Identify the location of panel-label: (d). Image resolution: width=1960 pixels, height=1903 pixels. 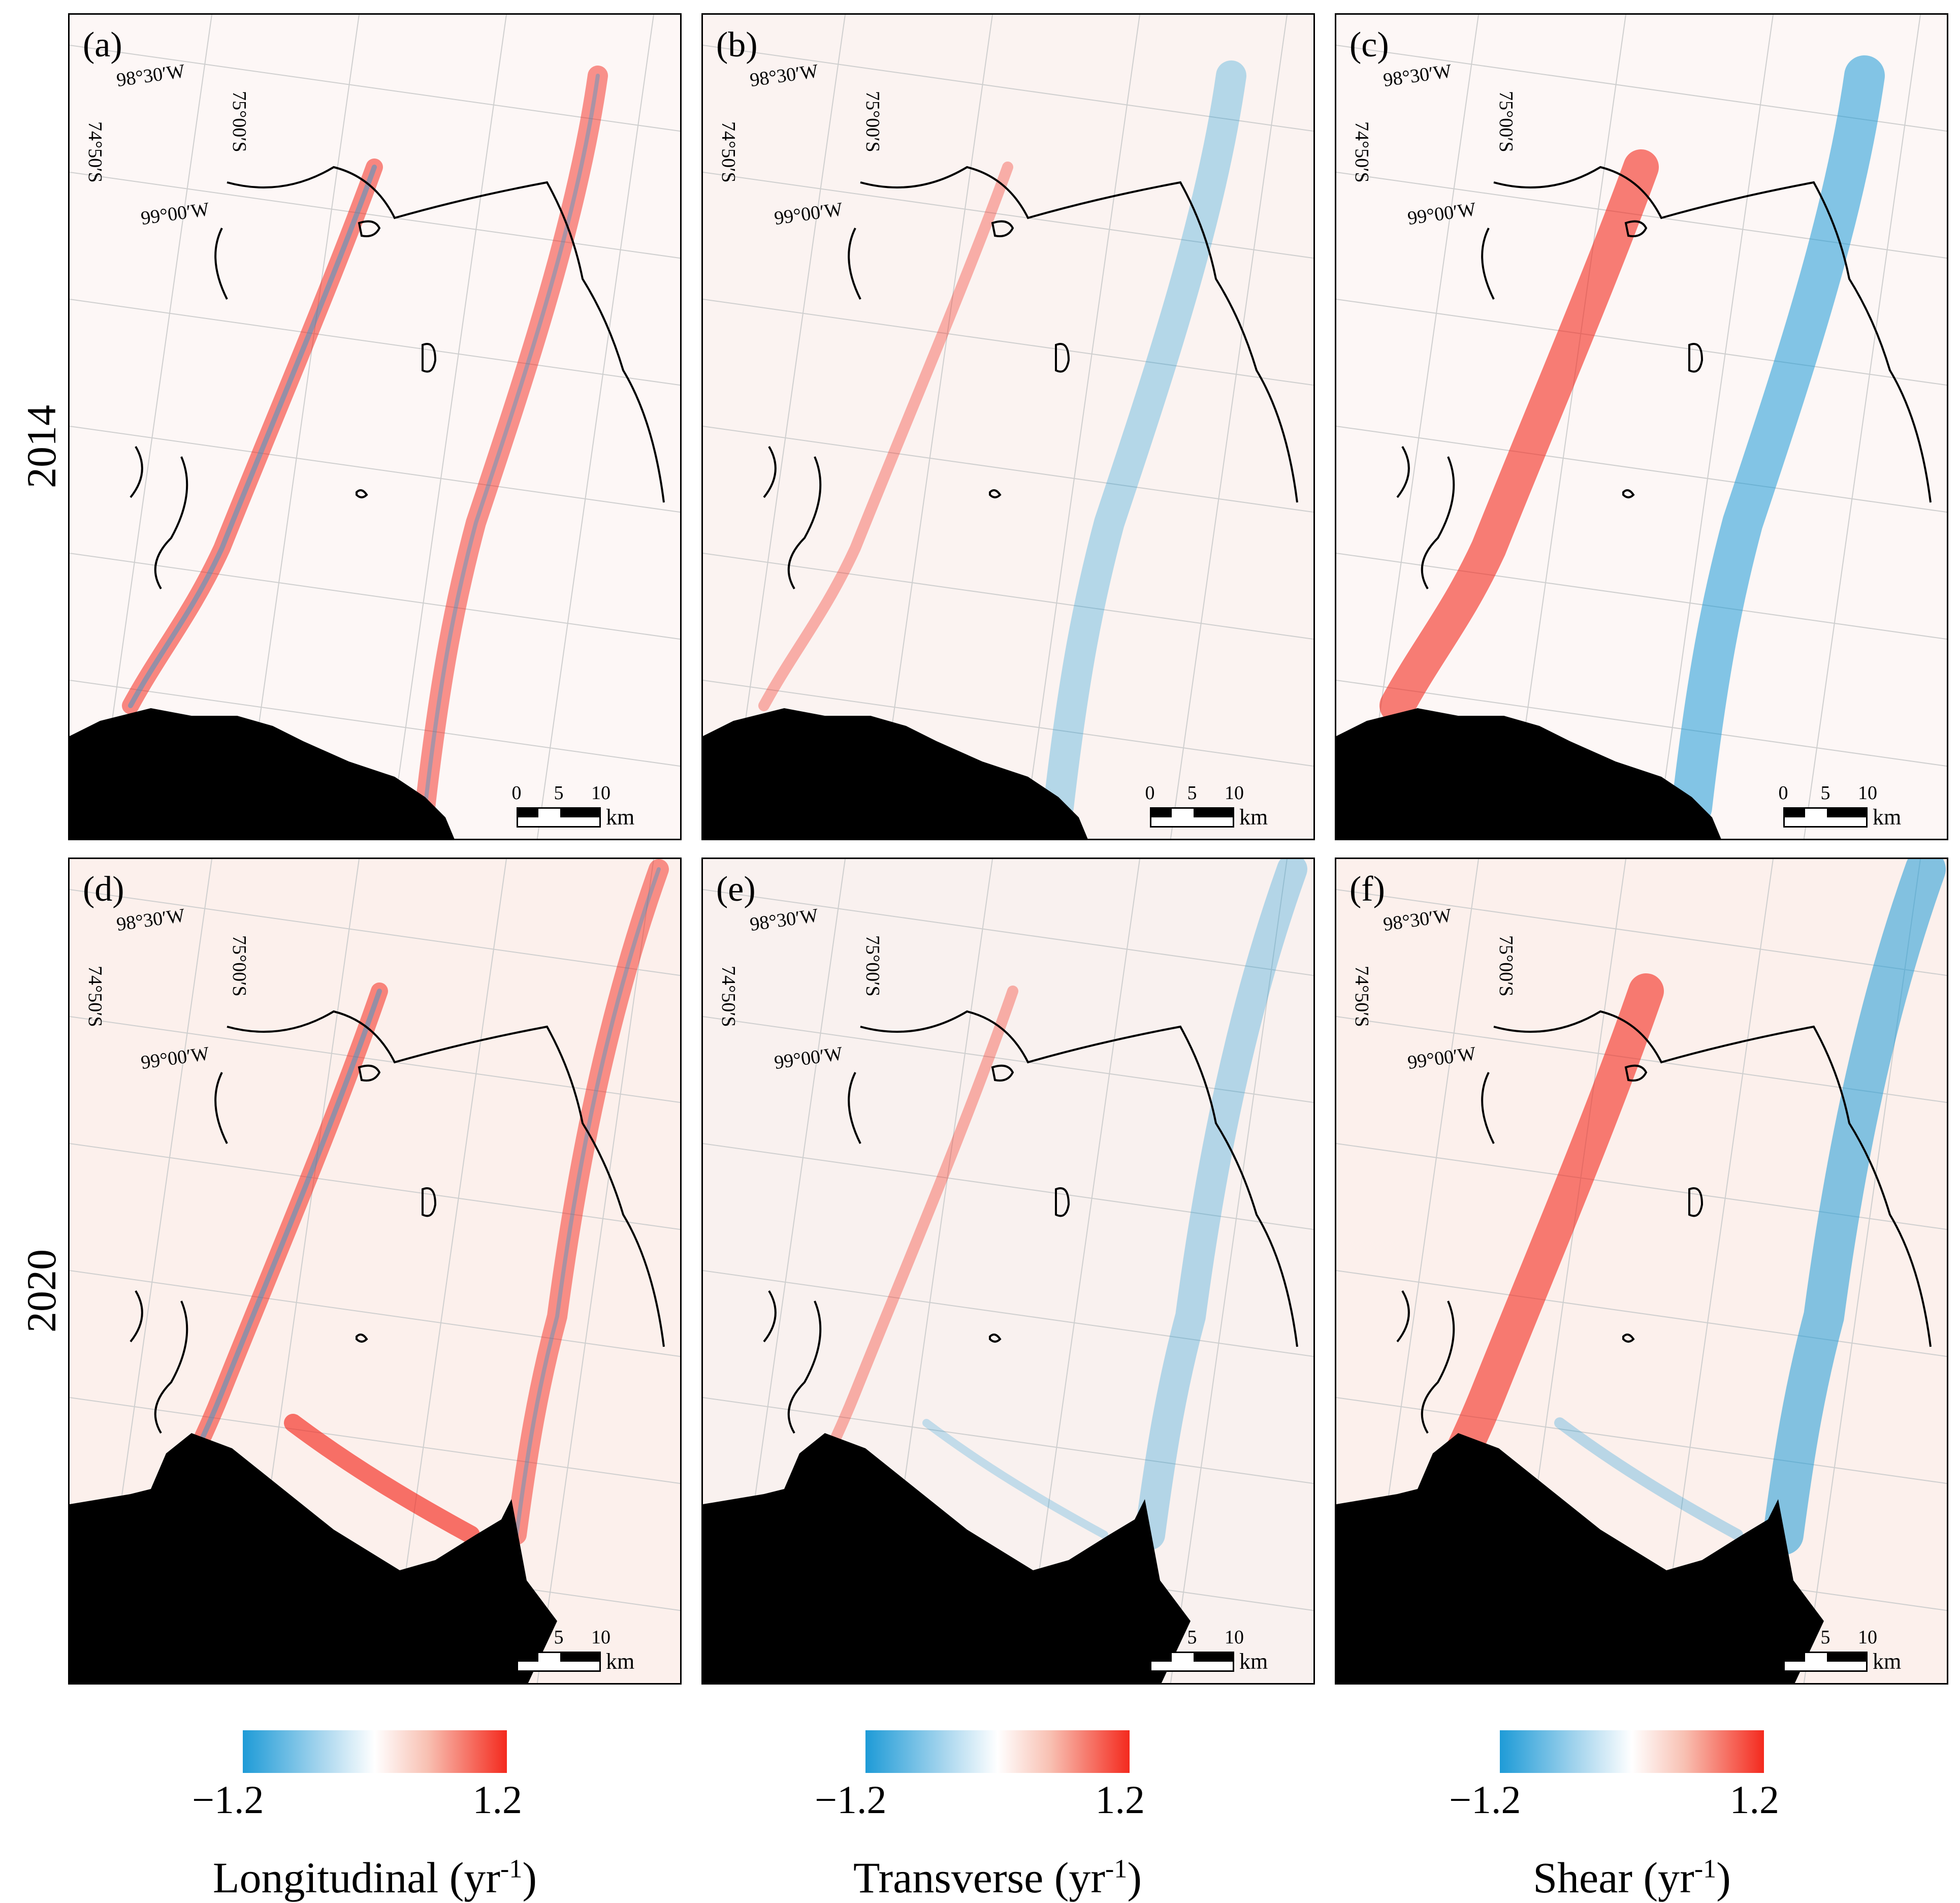
(103, 889).